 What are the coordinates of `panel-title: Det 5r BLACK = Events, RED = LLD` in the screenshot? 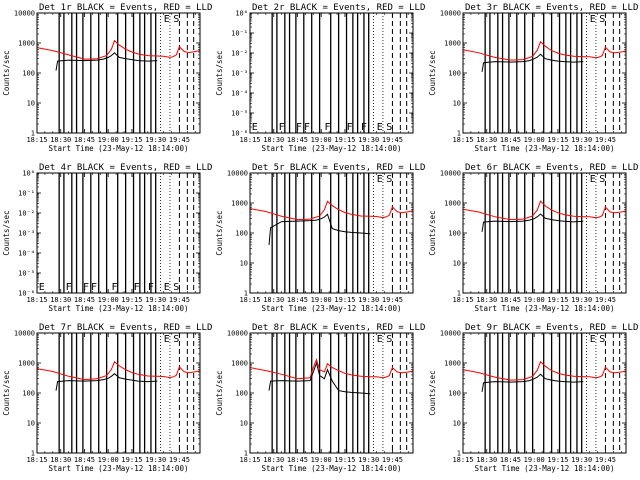 It's located at (338, 168).